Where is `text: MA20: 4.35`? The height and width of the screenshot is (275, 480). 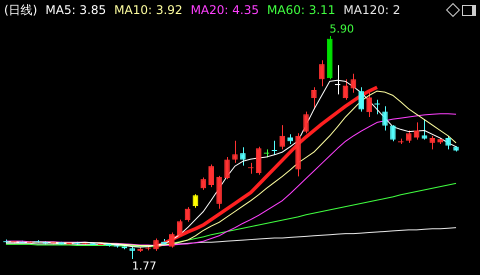 text: MA20: 4.35 is located at coordinates (224, 10).